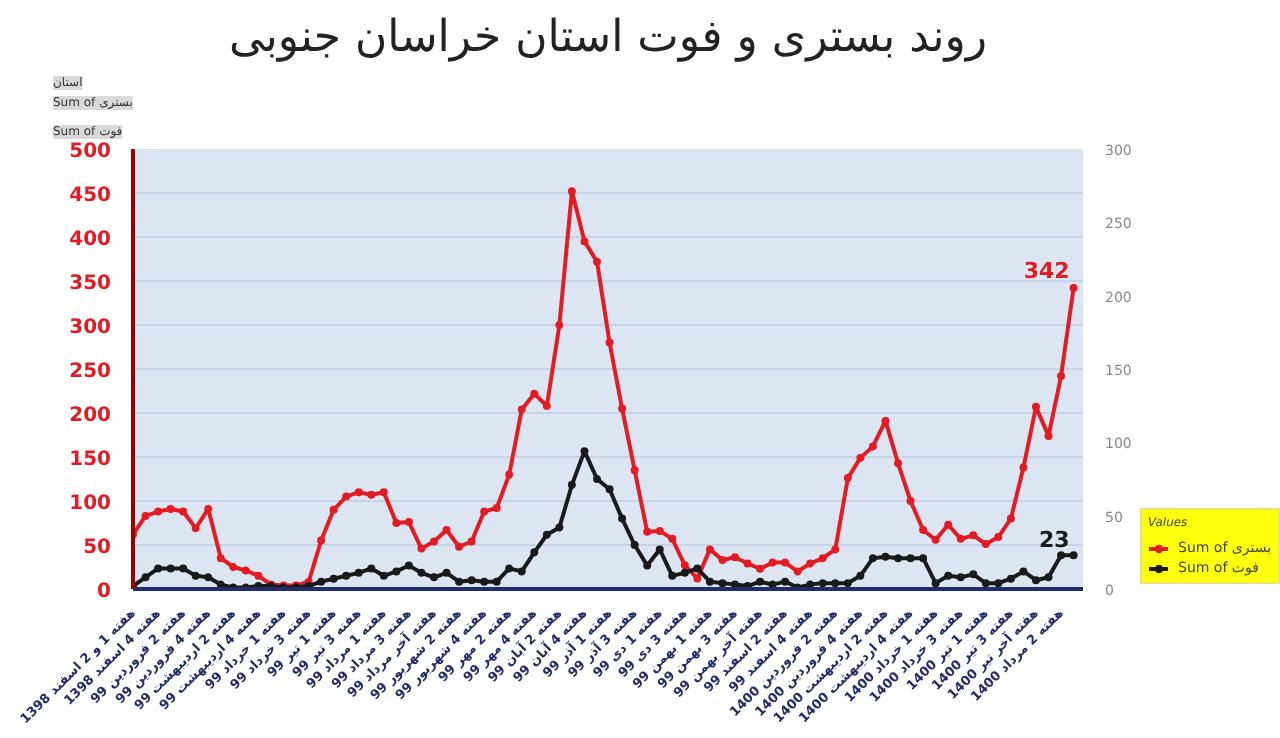  Describe the element at coordinates (90, 416) in the screenshot. I see `y-tick-label: 200` at that location.